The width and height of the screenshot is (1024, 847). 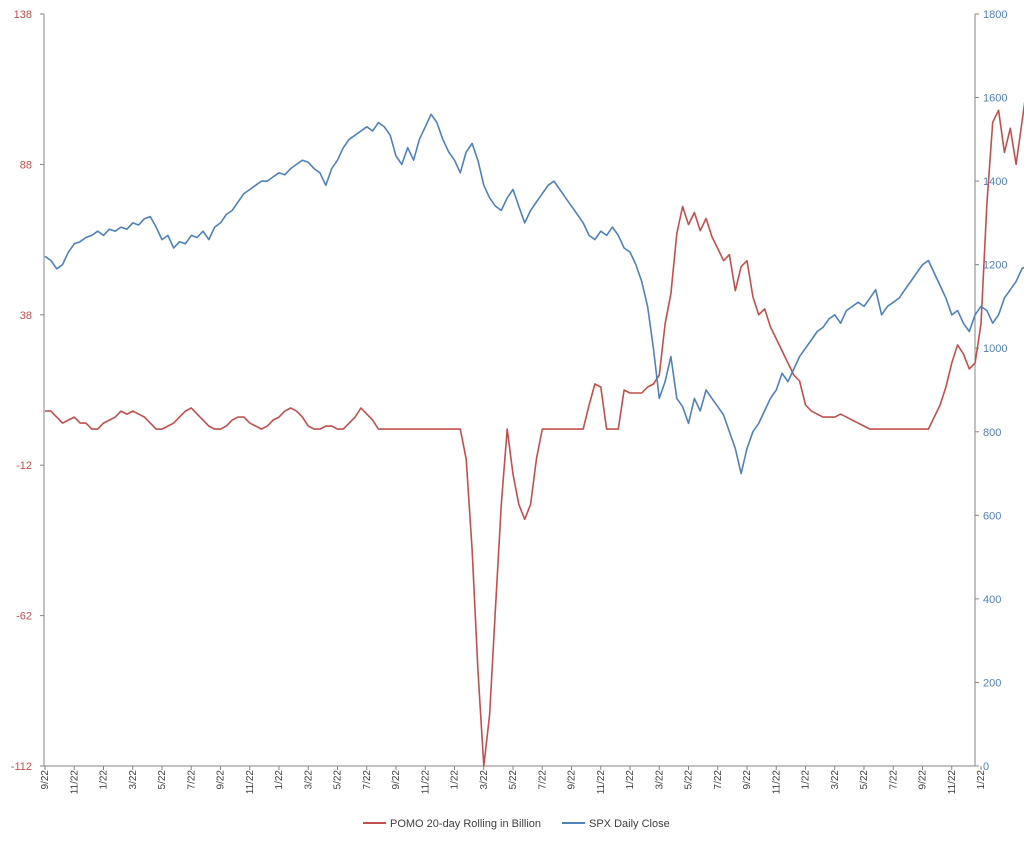 I want to click on left-tick-label: 138, so click(x=23, y=15).